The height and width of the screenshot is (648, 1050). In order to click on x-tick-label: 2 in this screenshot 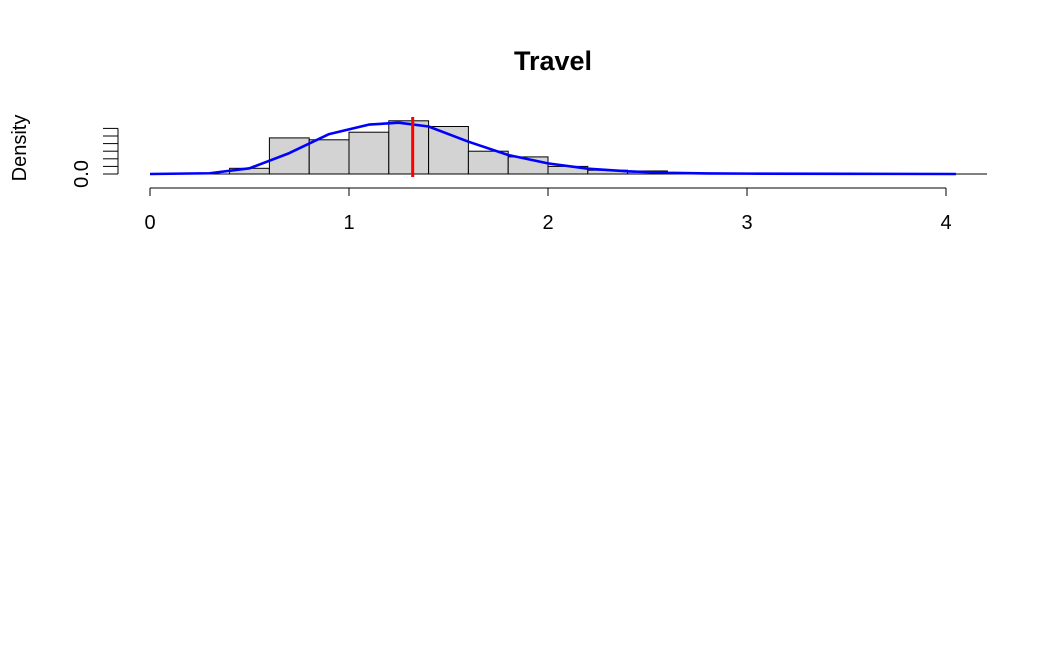, I will do `click(547, 223)`.